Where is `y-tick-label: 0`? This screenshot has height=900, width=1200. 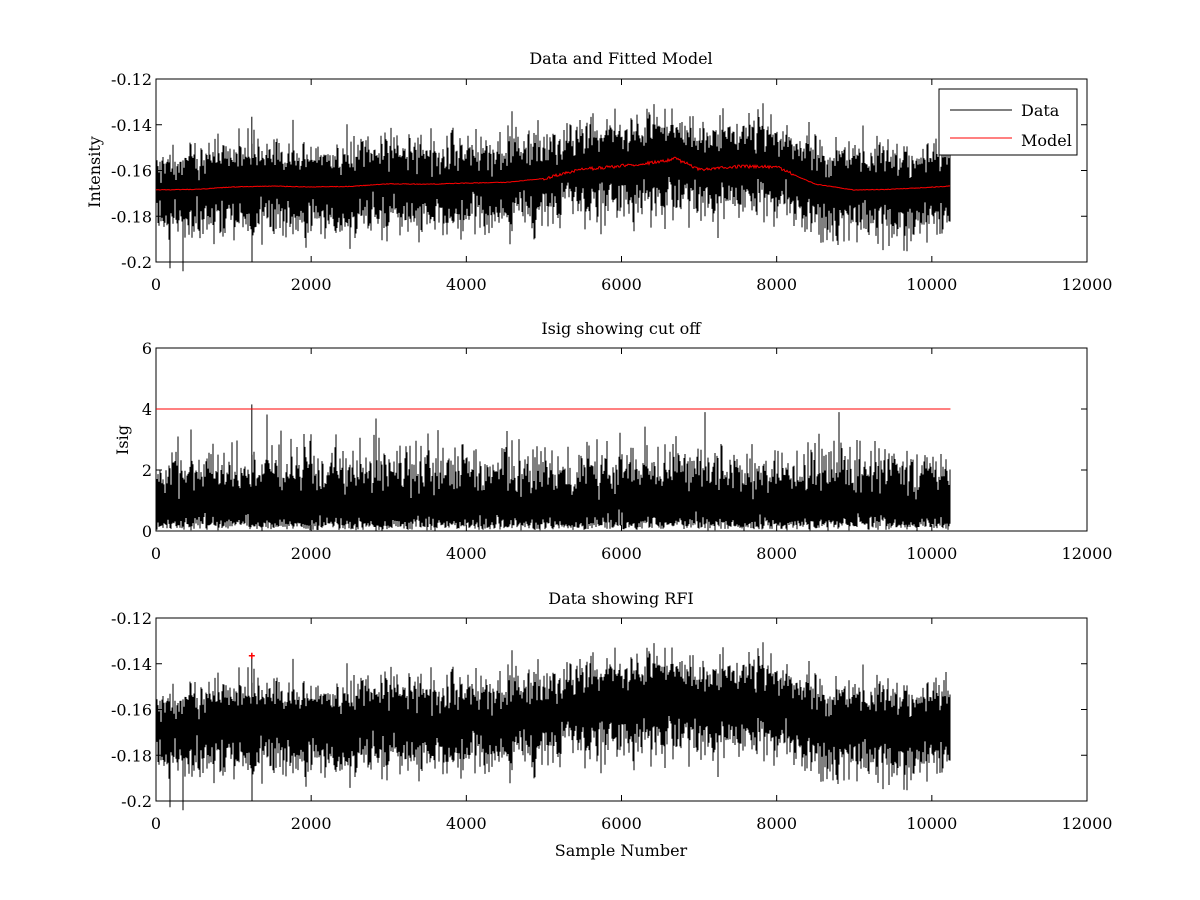
y-tick-label: 0 is located at coordinates (147, 531).